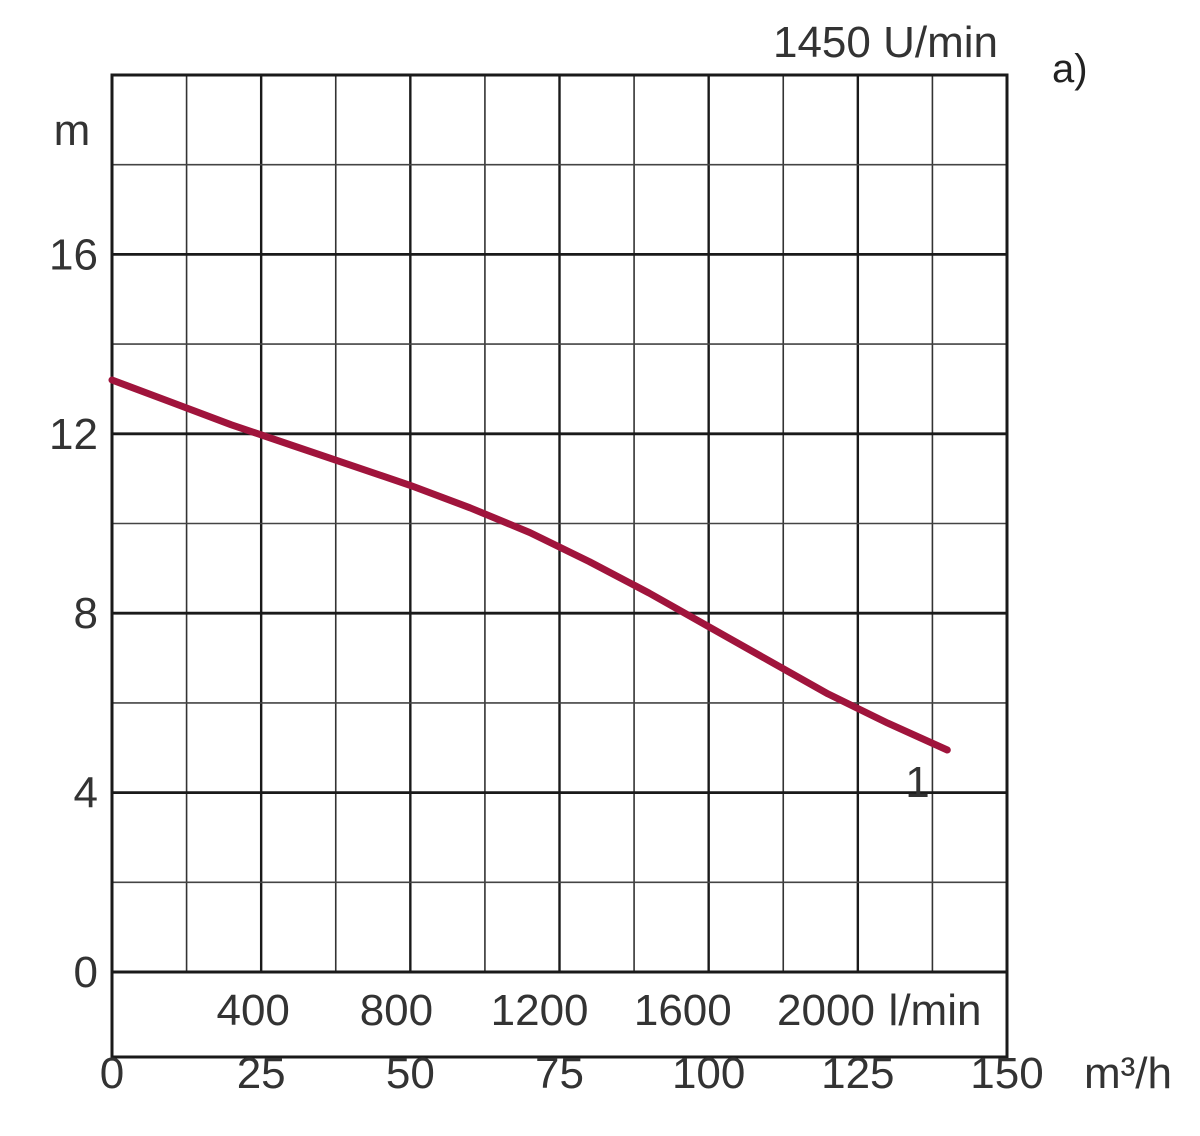  I want to click on y-tick-label: 8, so click(86, 613).